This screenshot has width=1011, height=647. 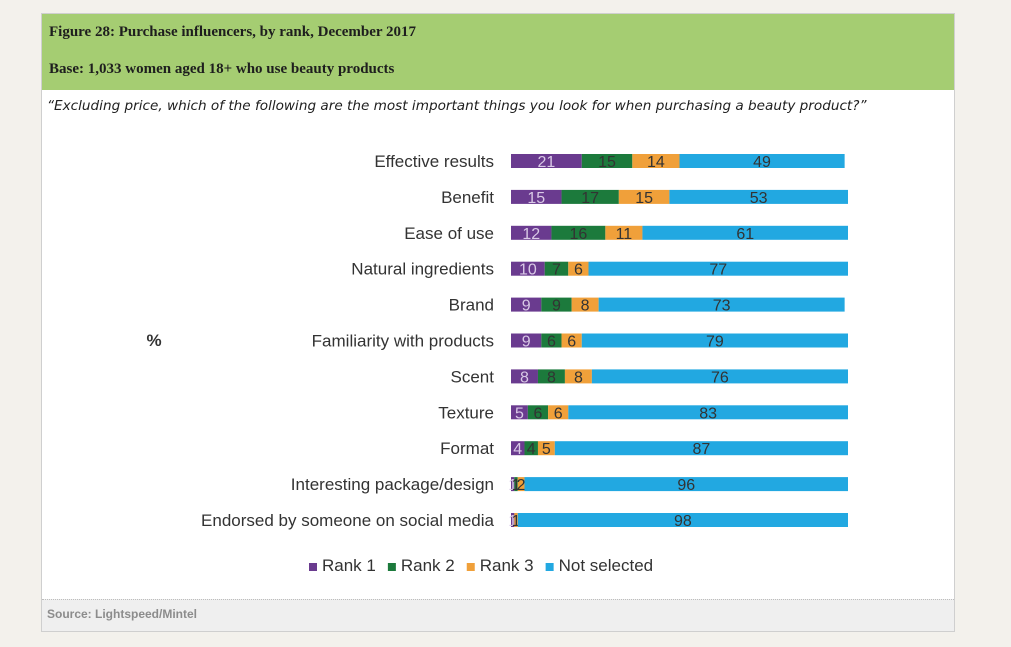 I want to click on data-label: 10, so click(x=528, y=270).